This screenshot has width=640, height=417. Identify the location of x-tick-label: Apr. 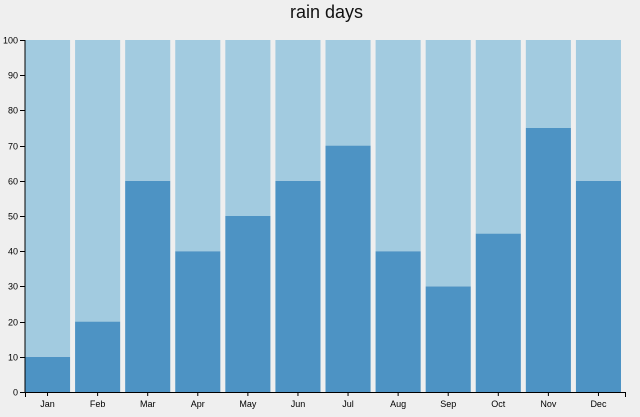
(198, 404).